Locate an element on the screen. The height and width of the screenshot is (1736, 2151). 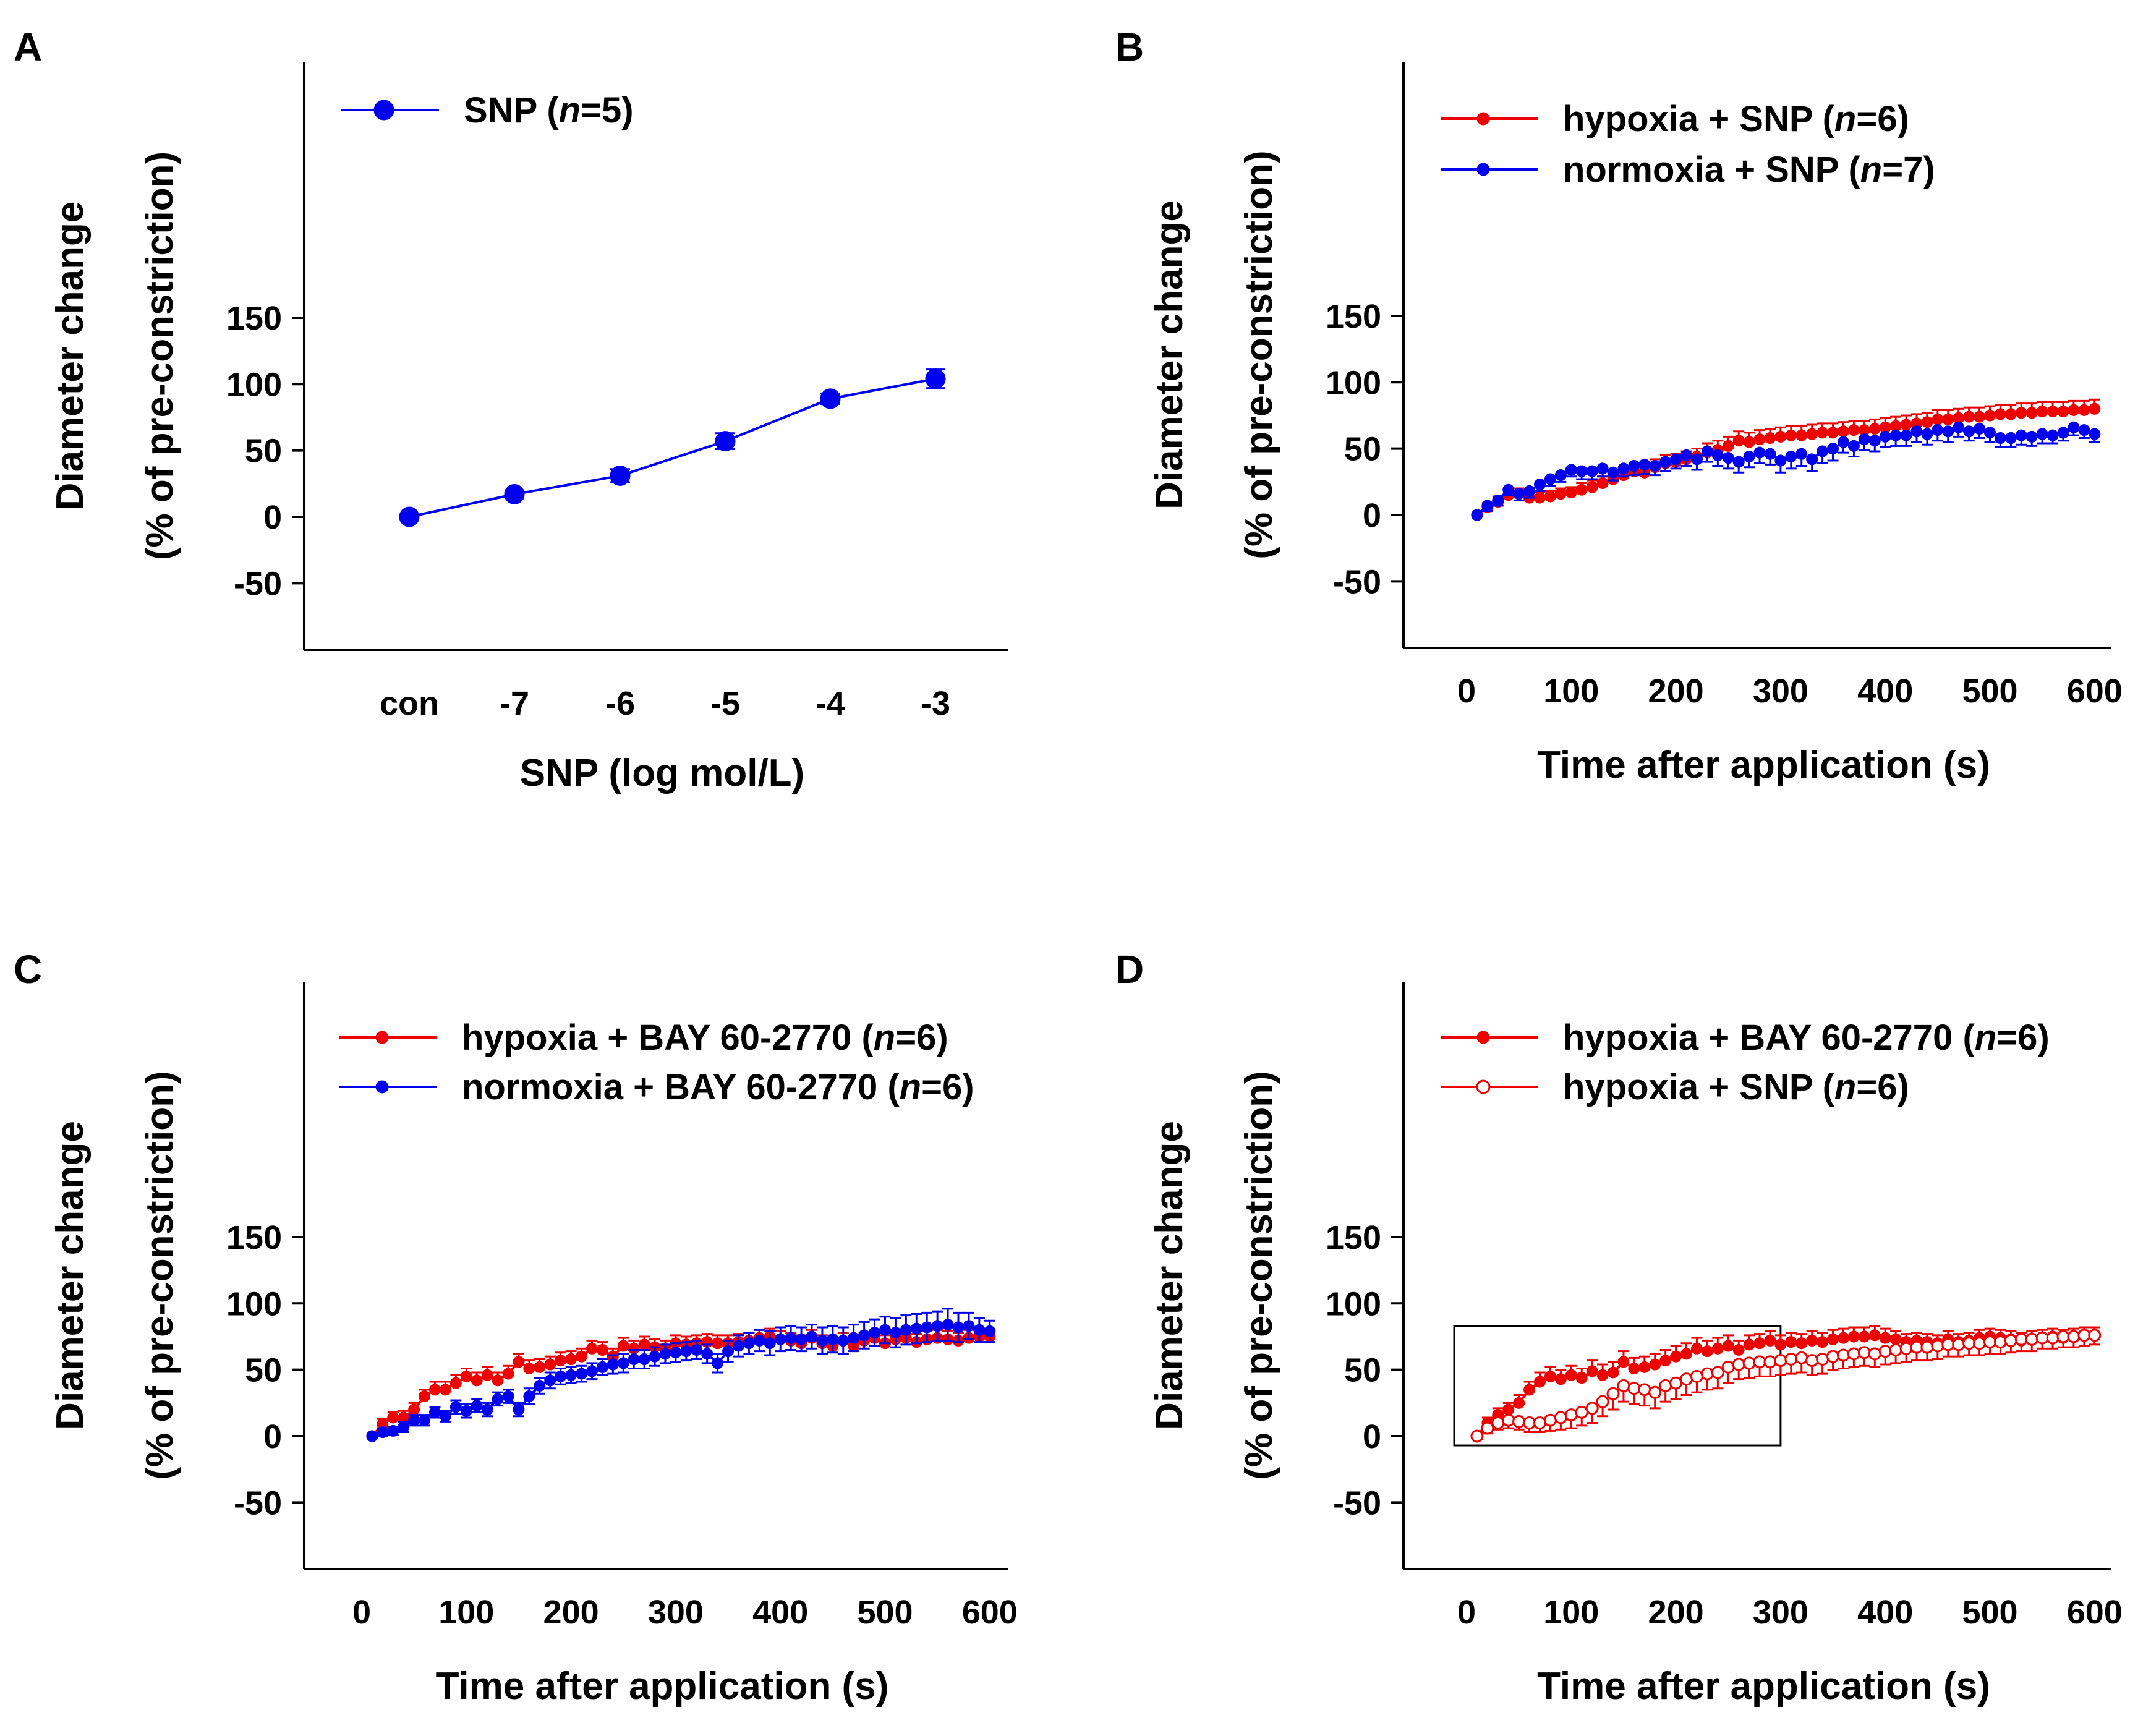
series-line is located at coordinates (672, 447).